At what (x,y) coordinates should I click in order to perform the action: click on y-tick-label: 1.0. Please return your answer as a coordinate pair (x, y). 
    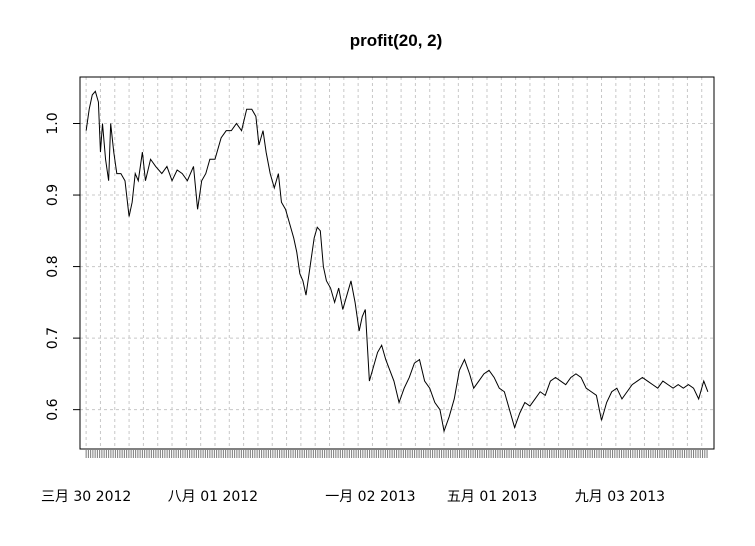
    Looking at the image, I should click on (53, 123).